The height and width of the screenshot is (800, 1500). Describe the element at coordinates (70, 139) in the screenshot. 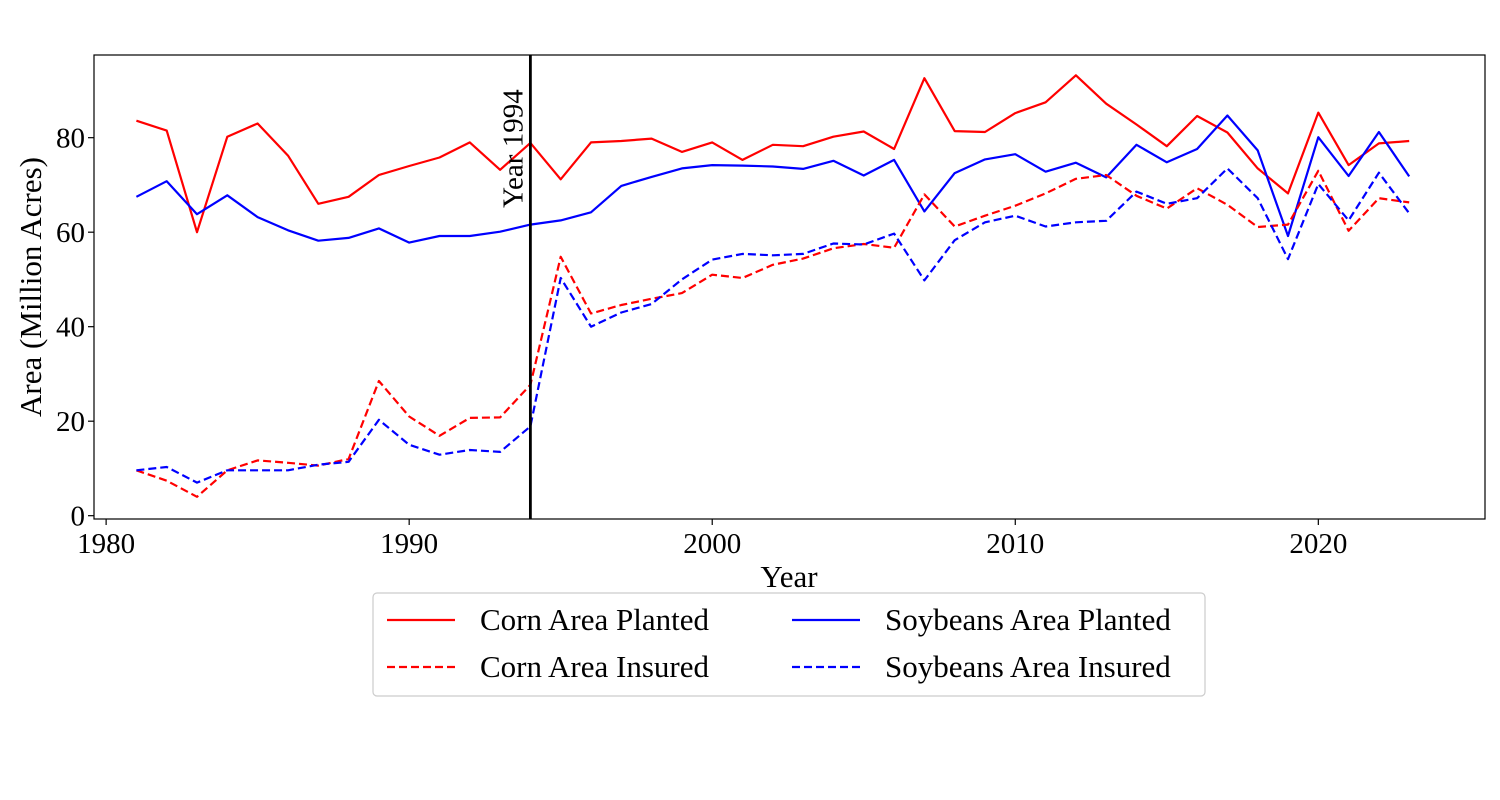

I see `y-tick-label: 80` at that location.